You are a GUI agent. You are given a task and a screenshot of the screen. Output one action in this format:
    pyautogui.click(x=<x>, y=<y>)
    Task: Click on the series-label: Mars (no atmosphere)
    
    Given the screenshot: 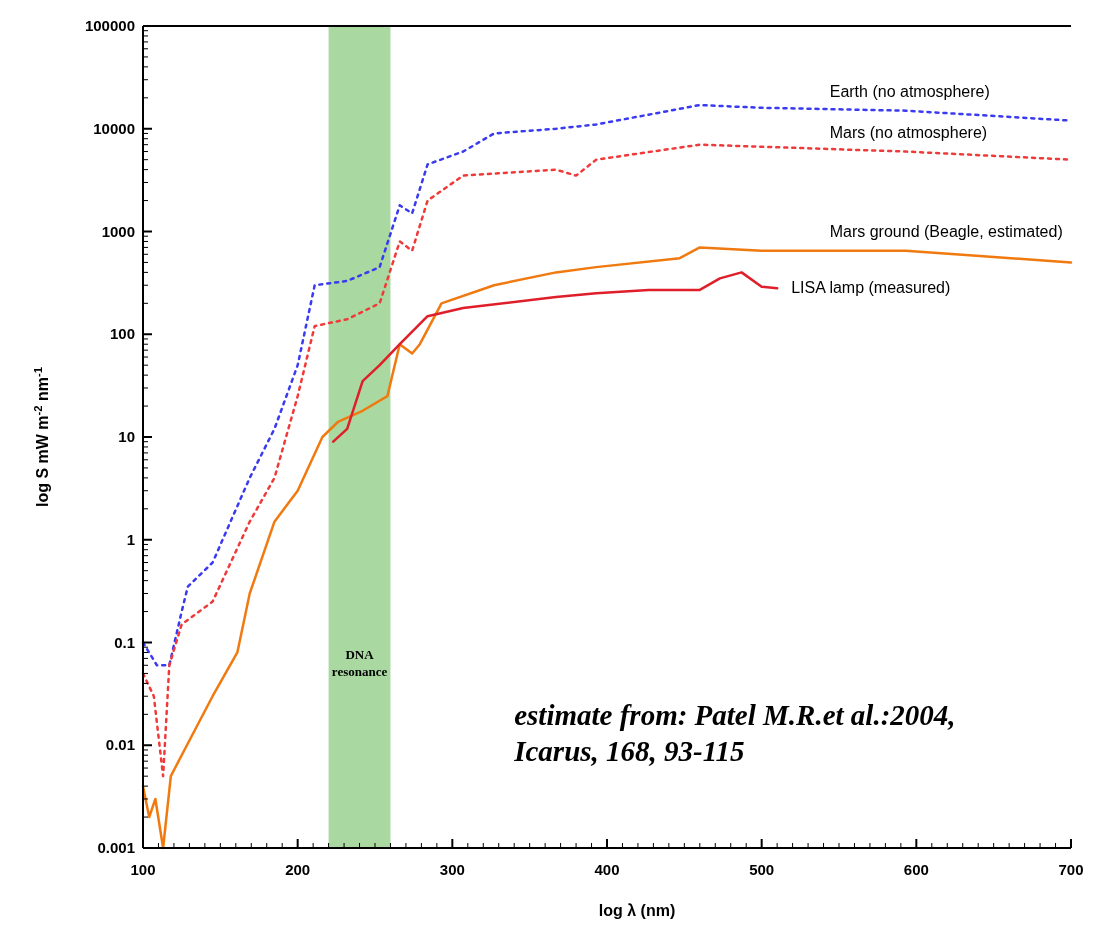 What is the action you would take?
    pyautogui.click(x=908, y=132)
    